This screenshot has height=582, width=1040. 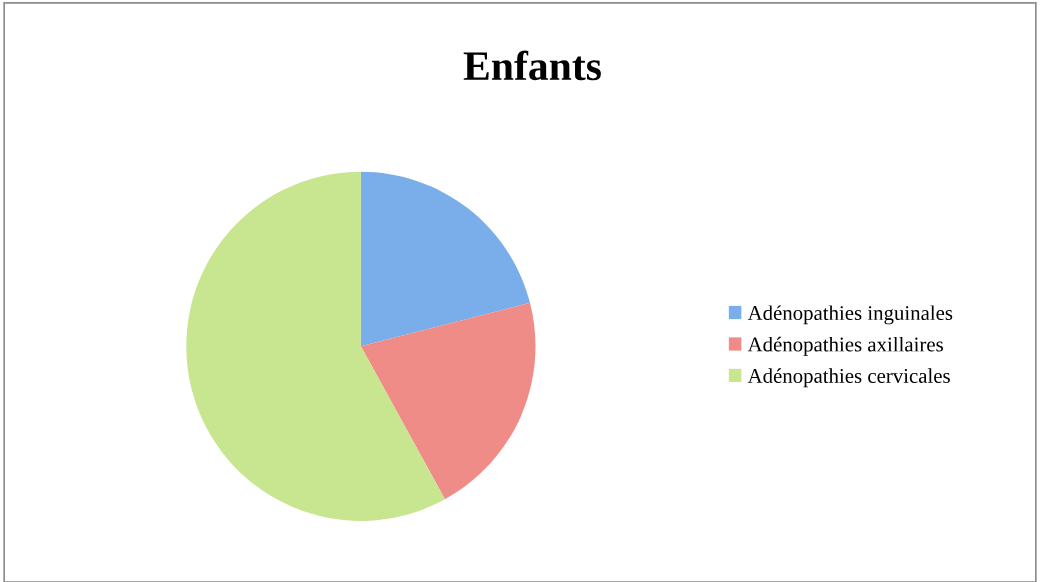 I want to click on legend-label: Adénopathies inguinales, so click(x=850, y=315).